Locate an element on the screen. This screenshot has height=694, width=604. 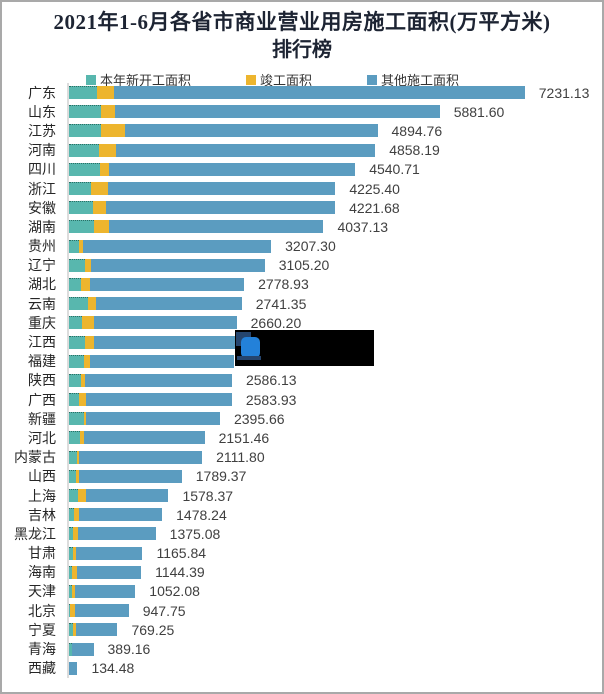
plot-area: 1052.08 is located at coordinates (333, 591).